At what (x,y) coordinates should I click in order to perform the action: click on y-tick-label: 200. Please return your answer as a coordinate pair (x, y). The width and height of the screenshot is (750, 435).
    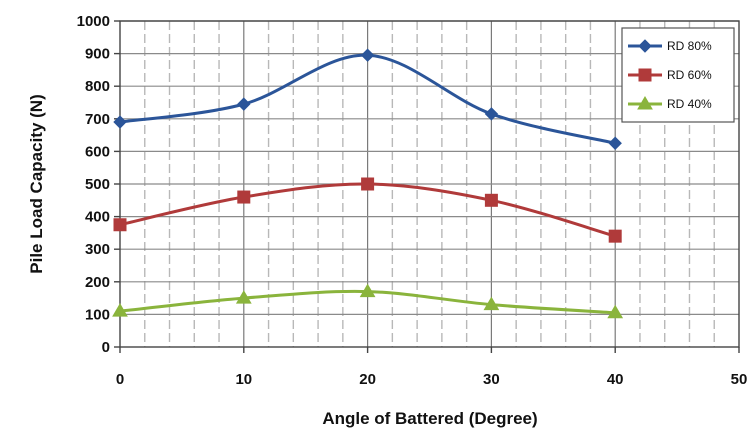
    Looking at the image, I should click on (97, 282).